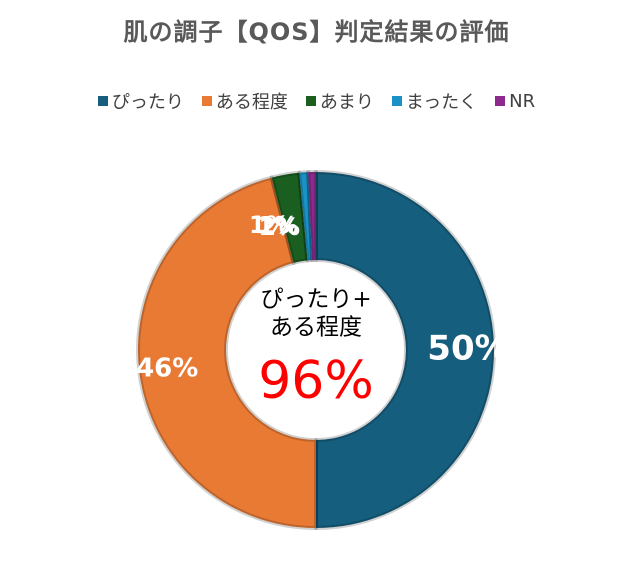 The width and height of the screenshot is (633, 580). What do you see at coordinates (147, 102) in the screenshot?
I see `legend-label-pittari: ぴったり` at bounding box center [147, 102].